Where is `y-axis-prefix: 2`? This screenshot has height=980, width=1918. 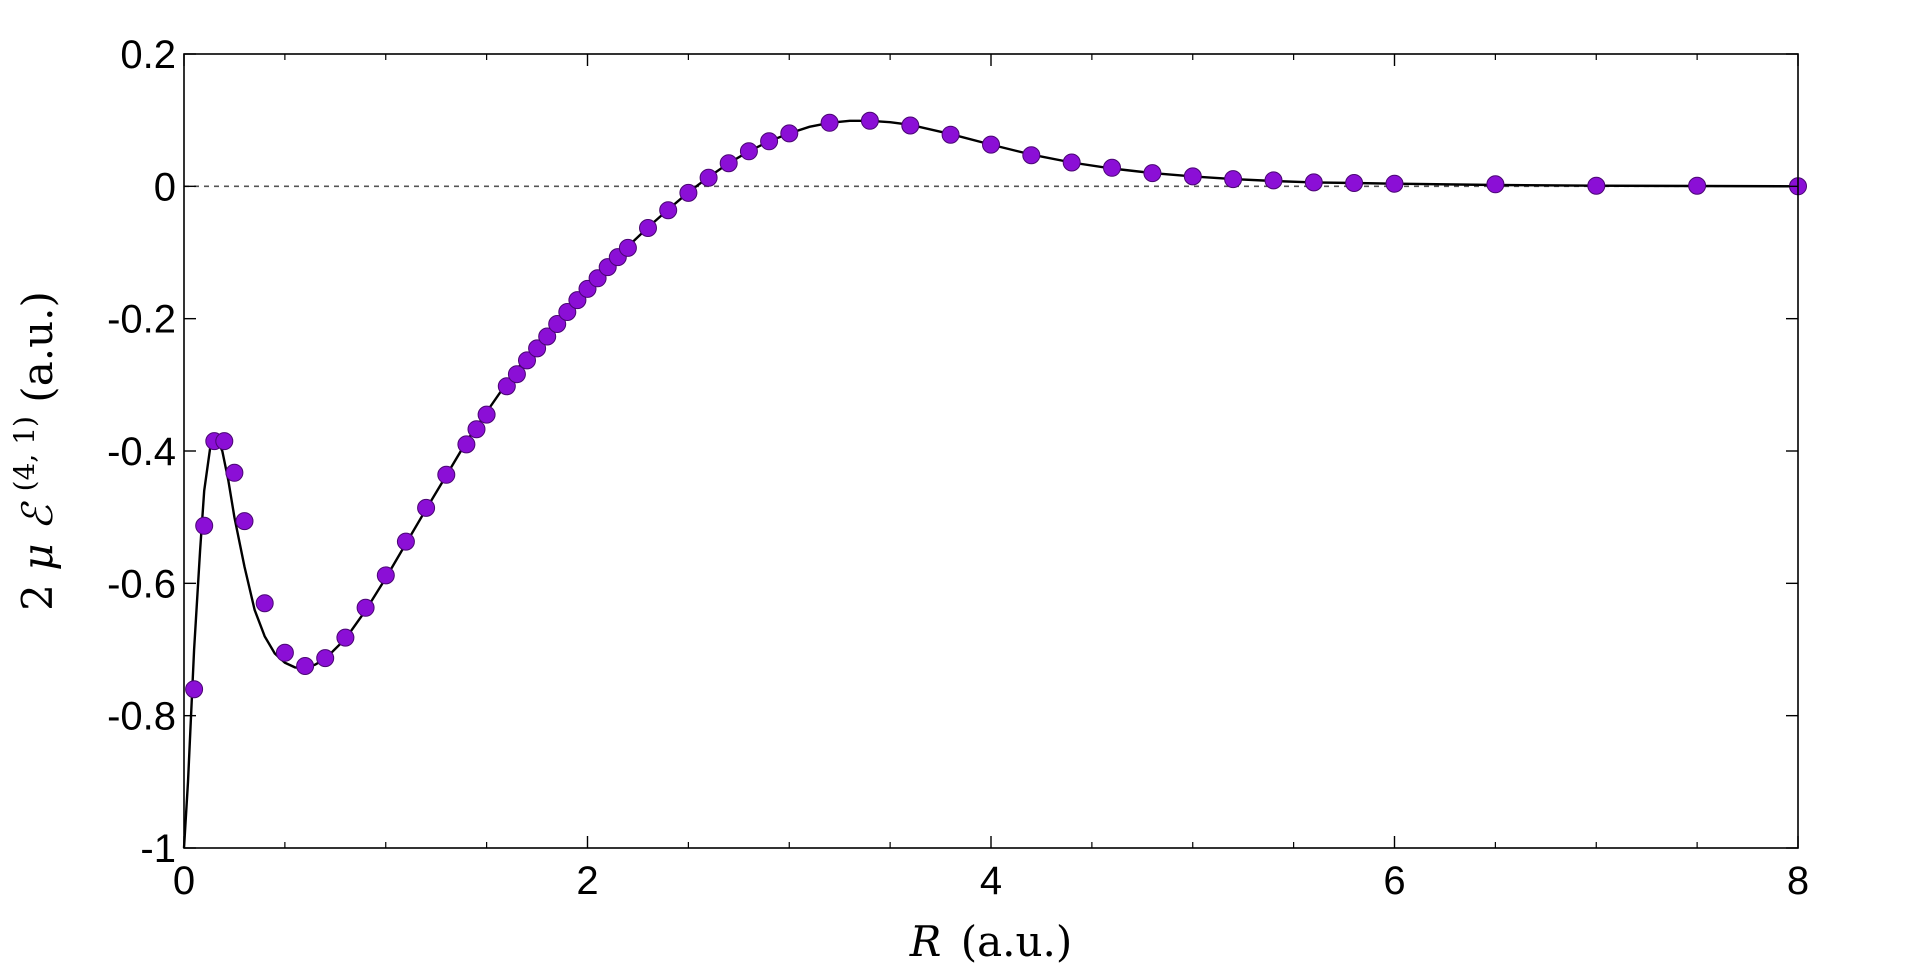
y-axis-prefix: 2 is located at coordinates (37, 597).